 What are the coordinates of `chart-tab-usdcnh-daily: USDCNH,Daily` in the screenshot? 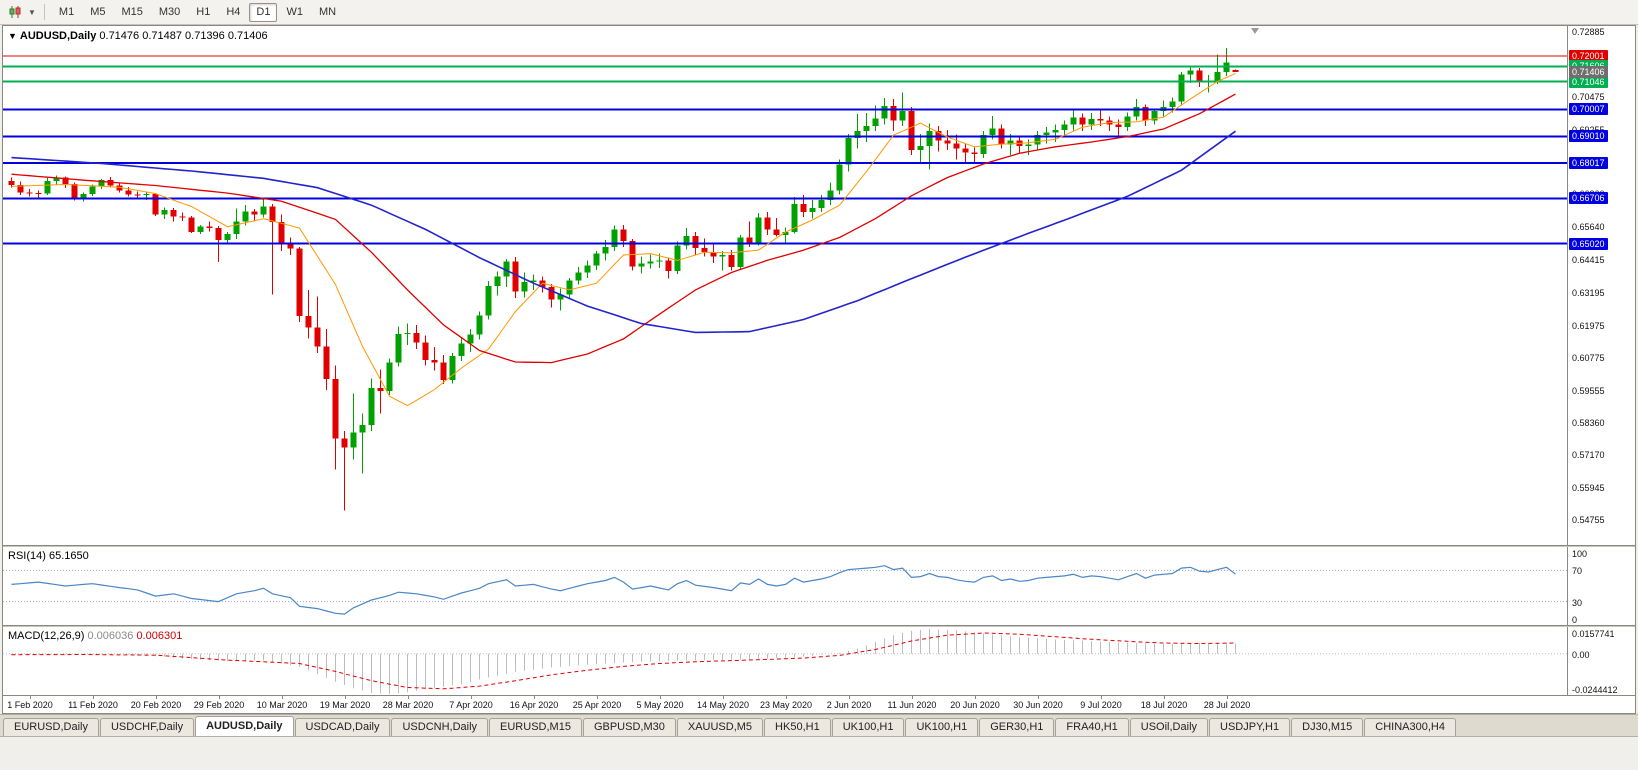 It's located at (440, 727).